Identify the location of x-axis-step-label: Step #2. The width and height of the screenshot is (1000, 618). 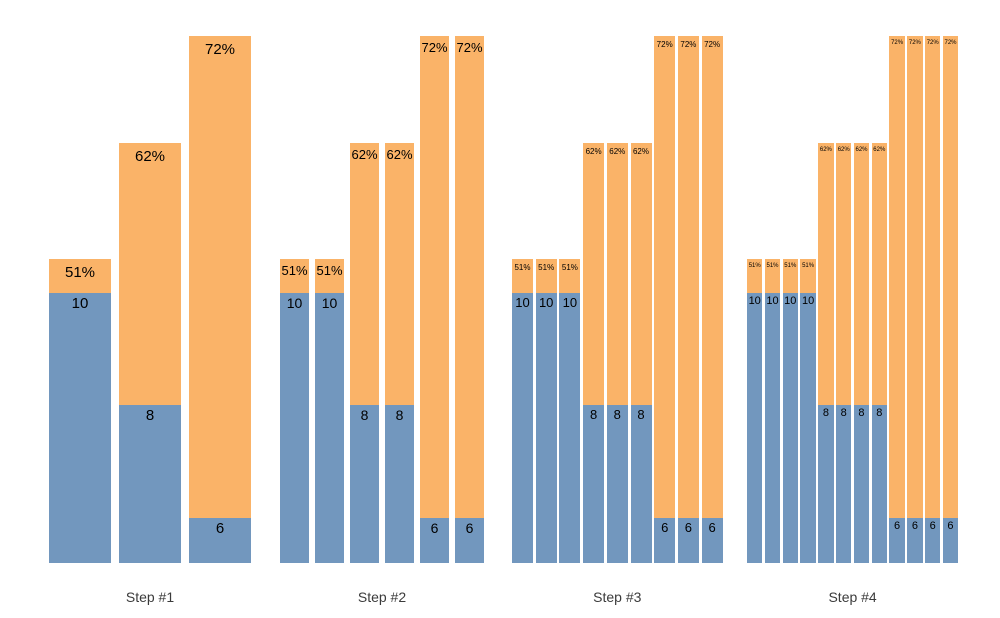
(382, 597).